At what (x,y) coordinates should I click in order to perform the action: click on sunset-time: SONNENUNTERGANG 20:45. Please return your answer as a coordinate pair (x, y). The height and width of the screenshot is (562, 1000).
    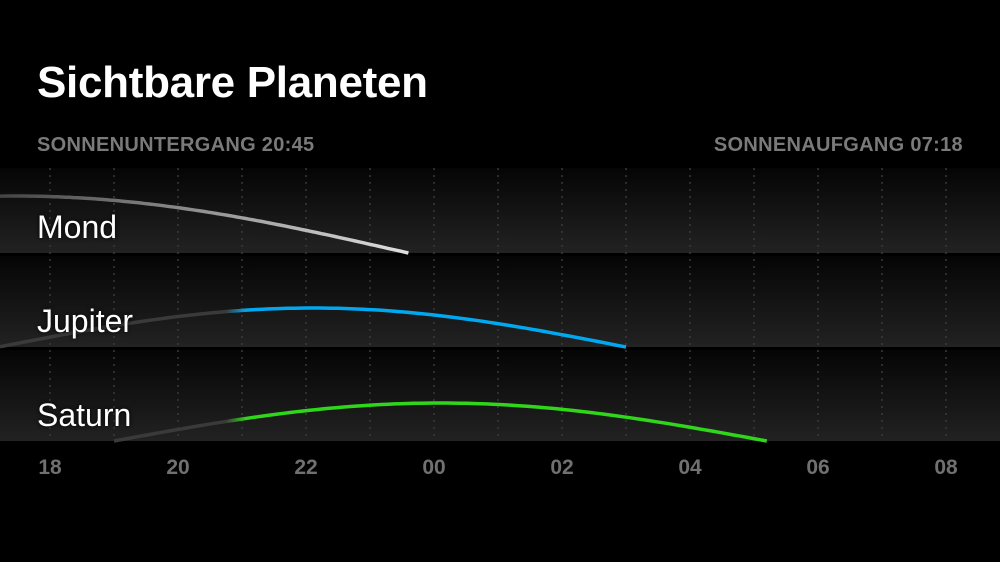
    Looking at the image, I should click on (176, 145).